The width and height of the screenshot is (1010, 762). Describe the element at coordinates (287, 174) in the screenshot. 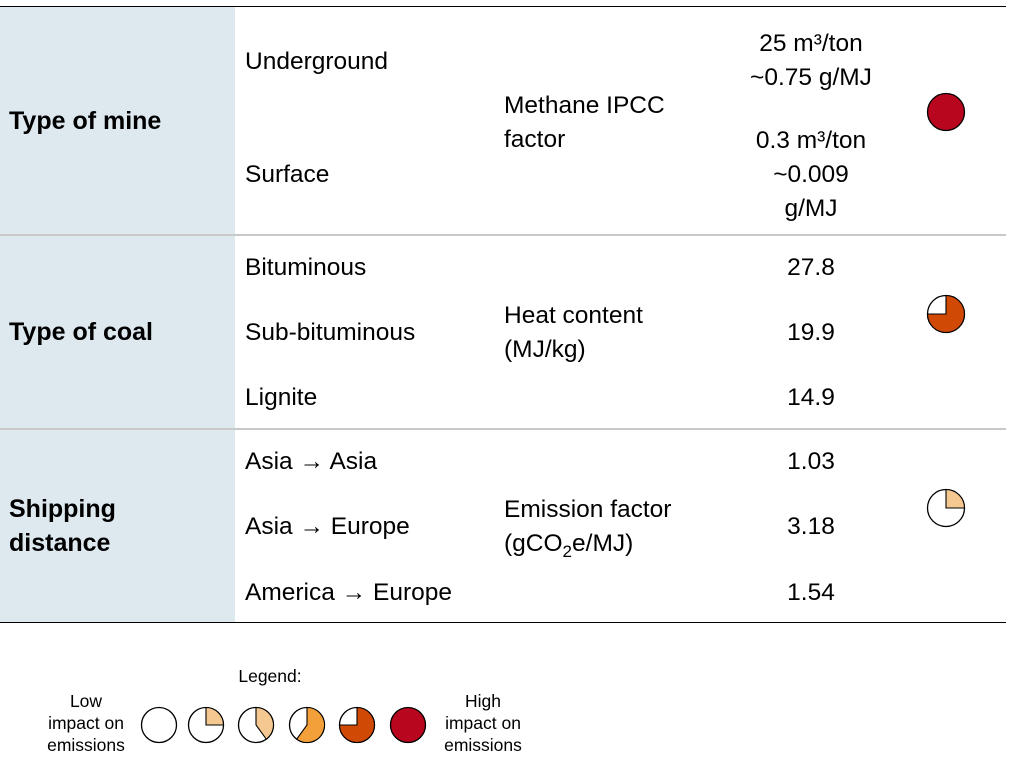

I see `option-surface: Surface` at that location.